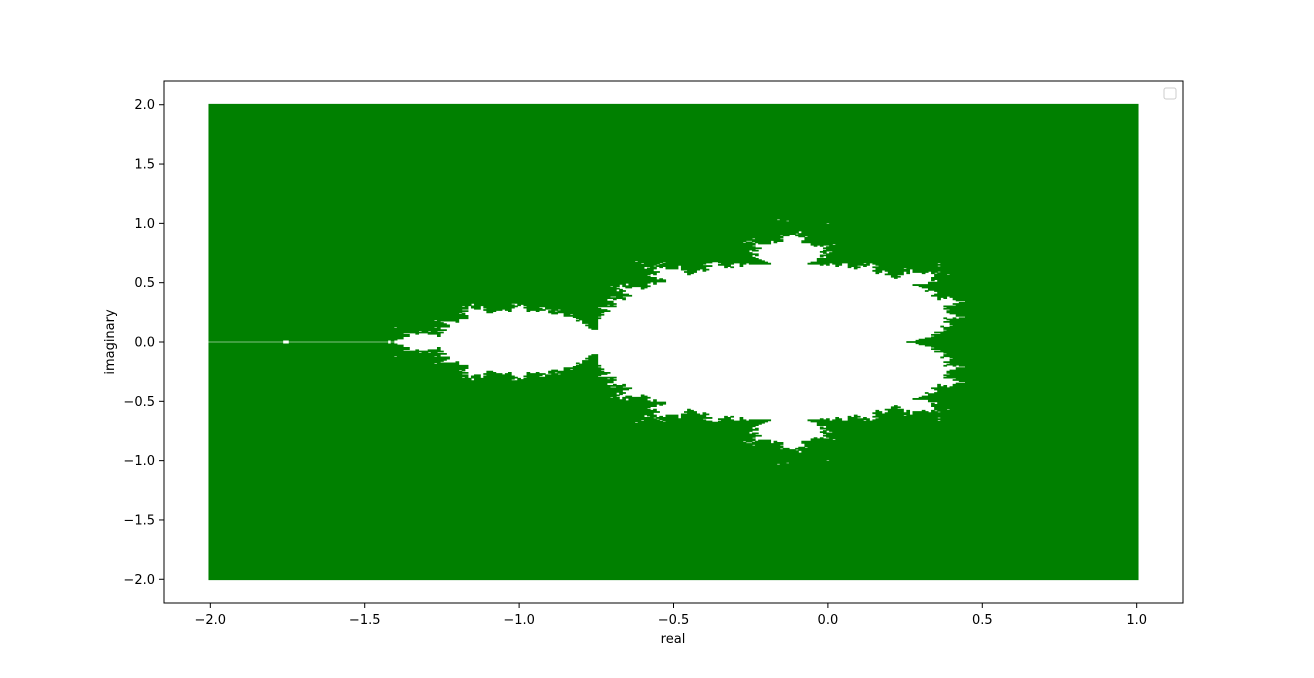 This screenshot has height=678, width=1314. I want to click on y-tick-label: 1.0, so click(144, 224).